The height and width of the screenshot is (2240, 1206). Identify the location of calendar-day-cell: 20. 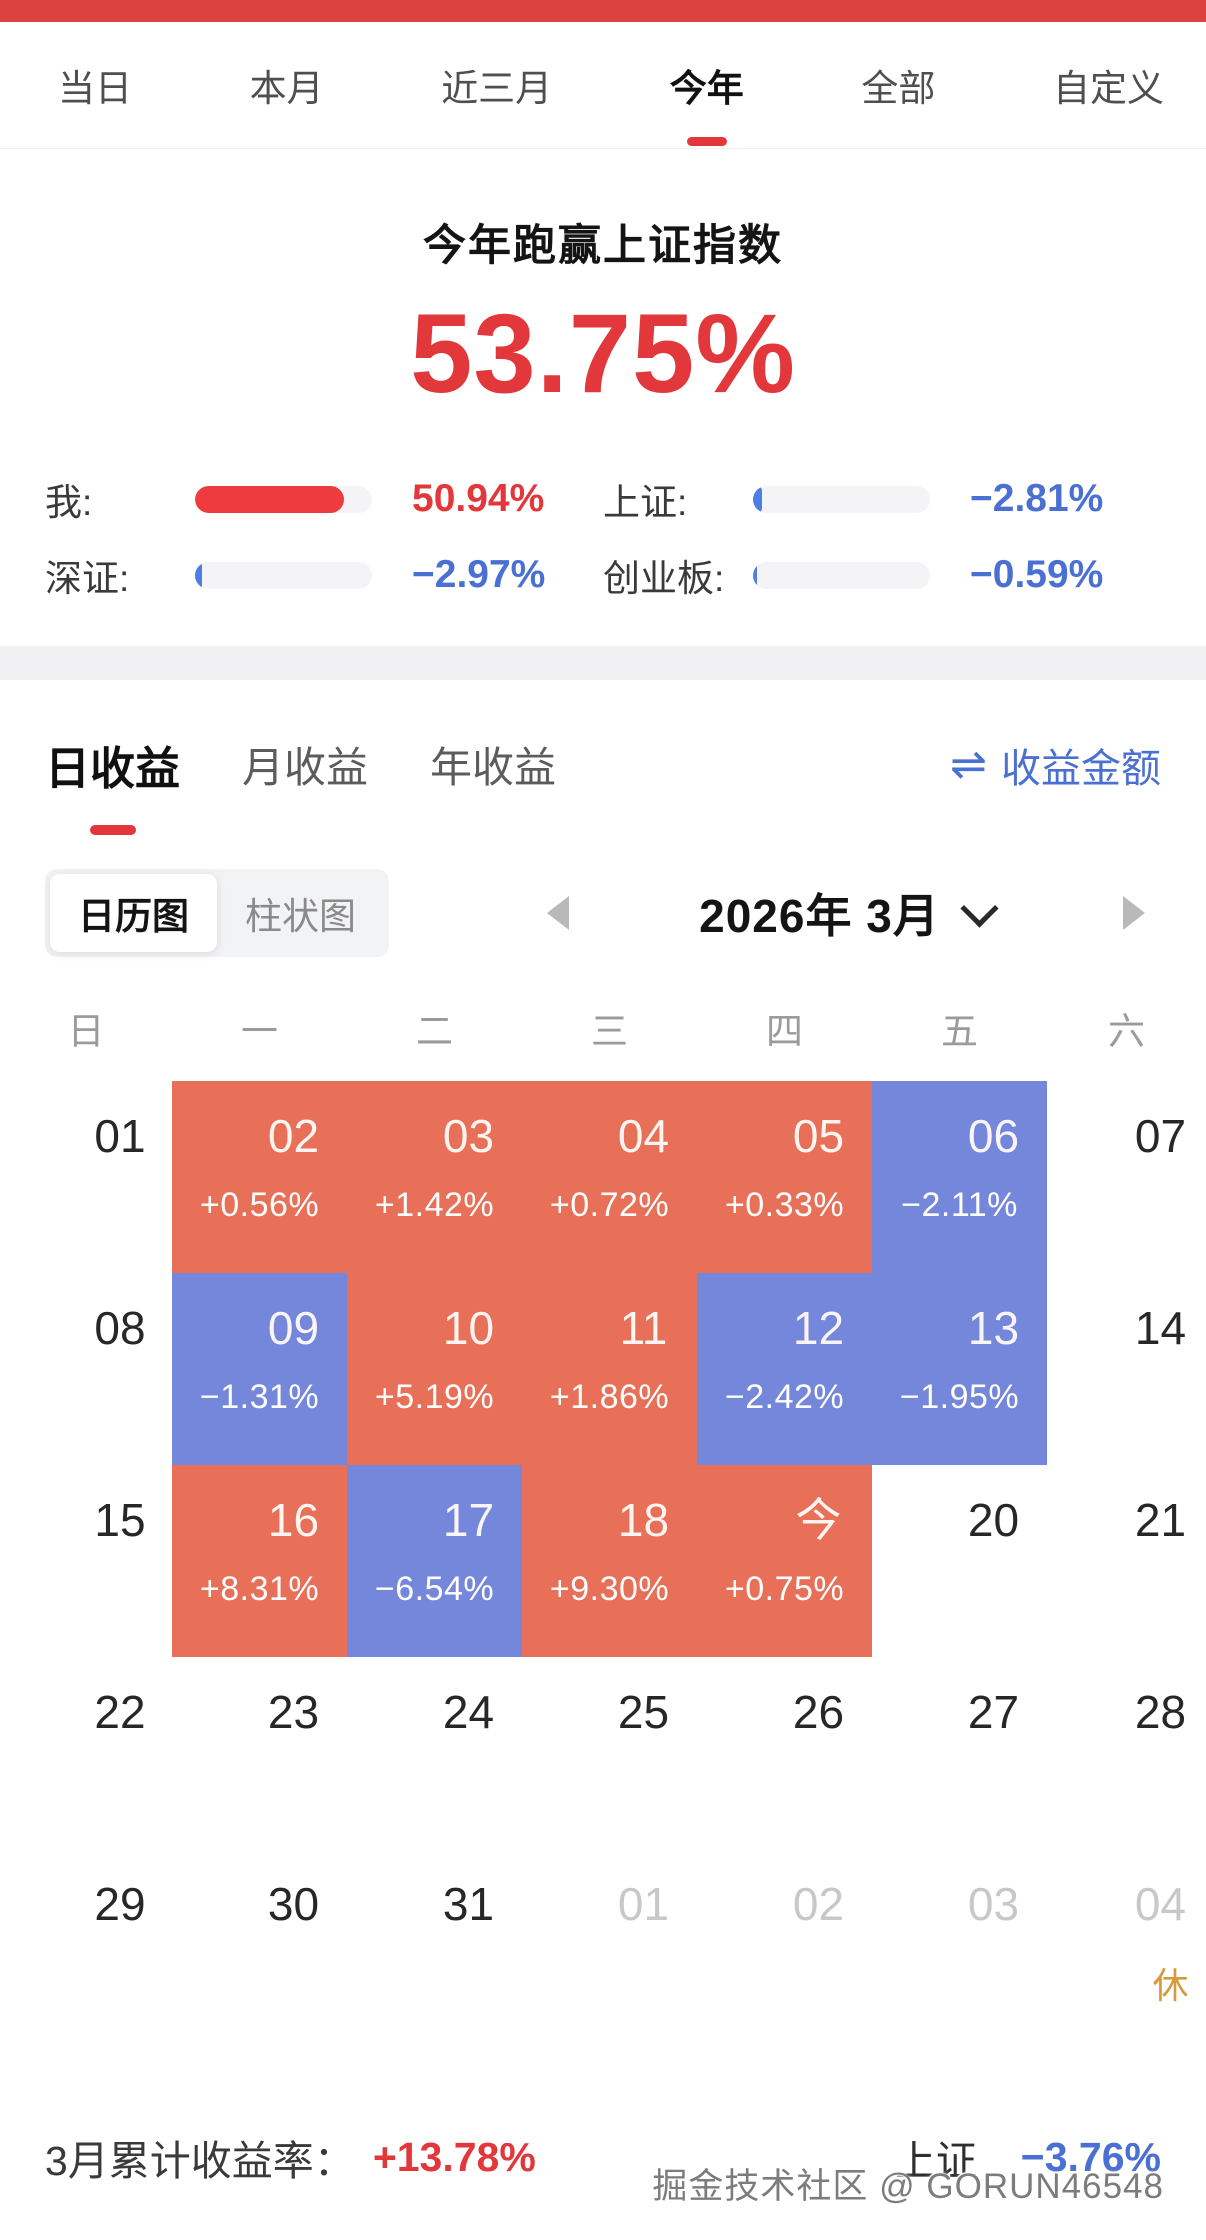
(959, 1561).